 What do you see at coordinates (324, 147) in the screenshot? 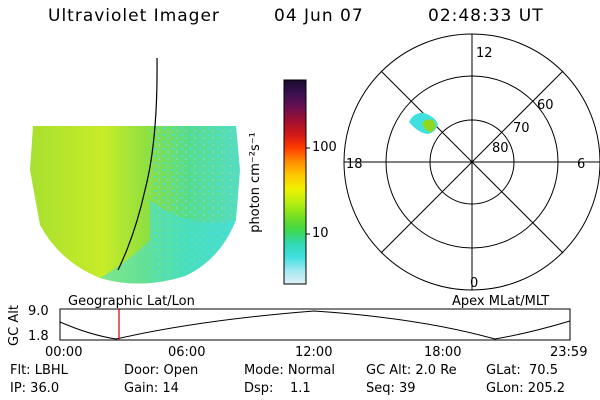
I see `colorbar-tick-100: 100` at bounding box center [324, 147].